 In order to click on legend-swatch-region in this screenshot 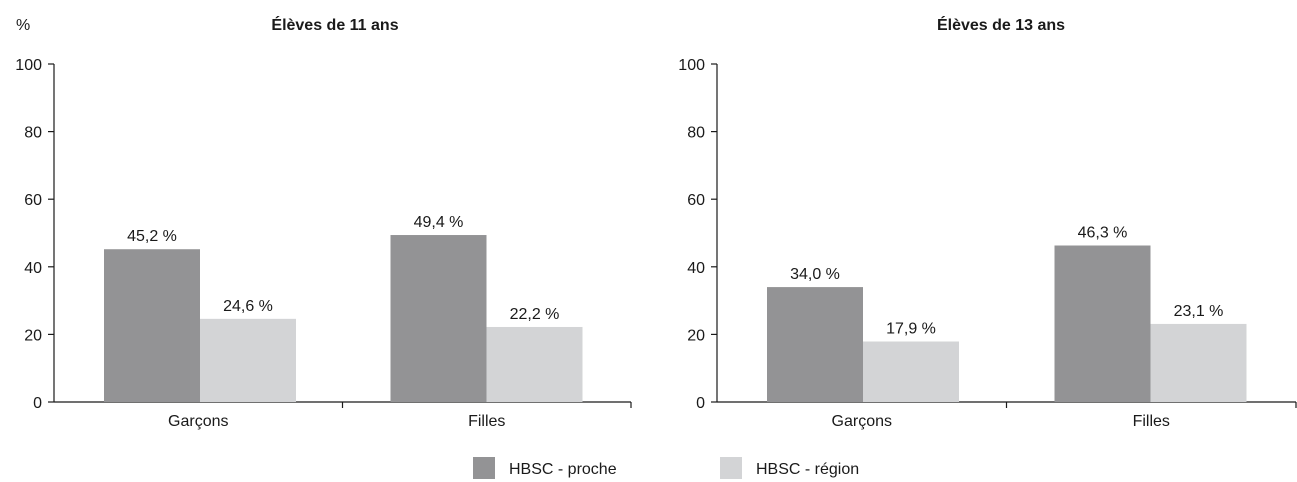, I will do `click(731, 468)`.